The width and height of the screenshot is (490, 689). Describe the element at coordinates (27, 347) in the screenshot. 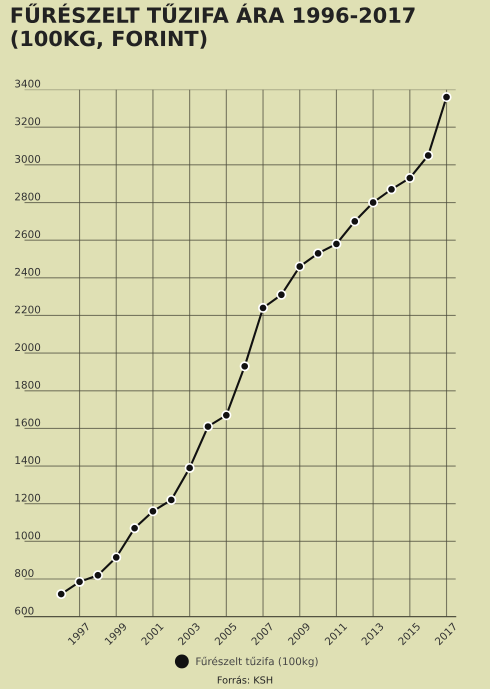

I see `y-tick-label: 2000` at that location.